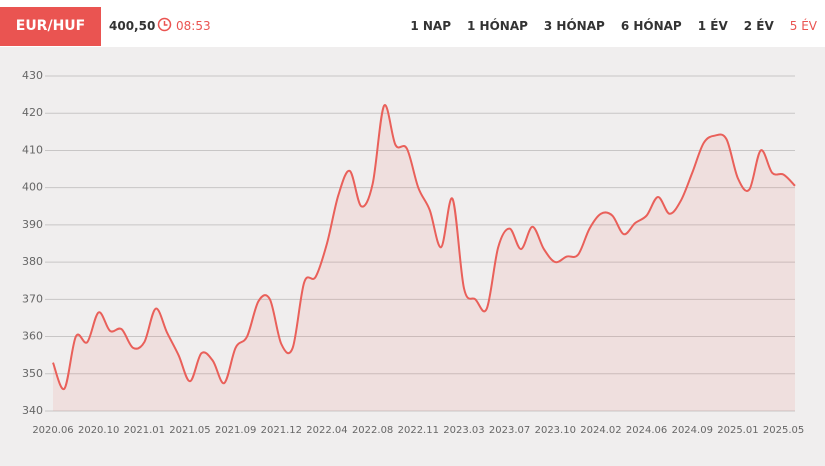  I want to click on y-tick-label: 340, so click(32, 410).